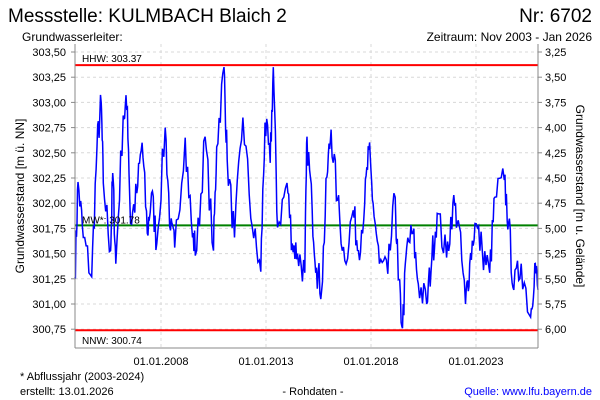 This screenshot has width=600, height=400. What do you see at coordinates (49, 53) in the screenshot?
I see `y-tick-label: 303,50` at bounding box center [49, 53].